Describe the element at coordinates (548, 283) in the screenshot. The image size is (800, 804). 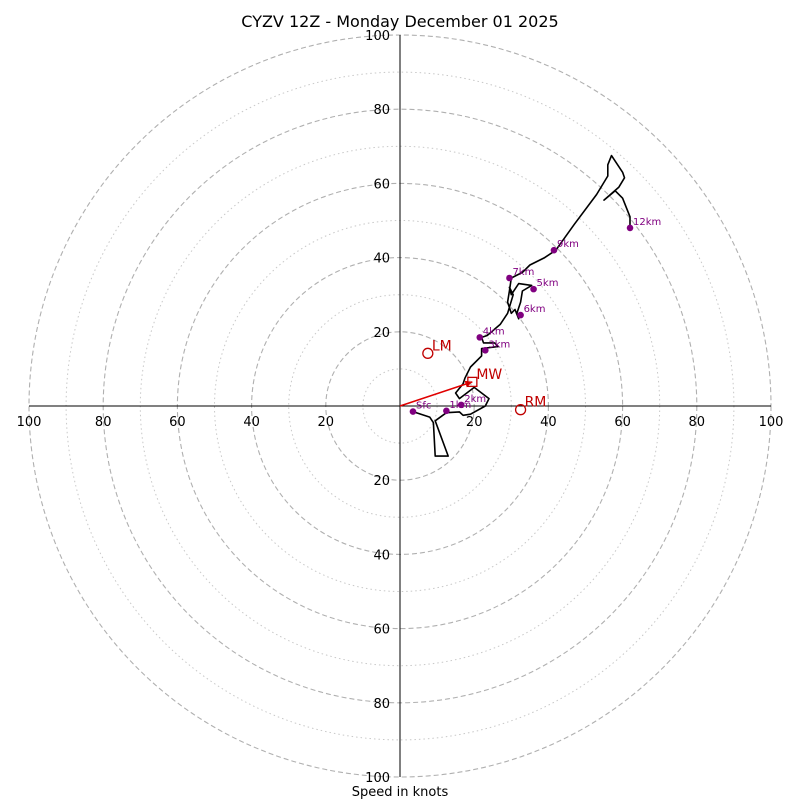
I see `height-label-5km: 5km` at that location.